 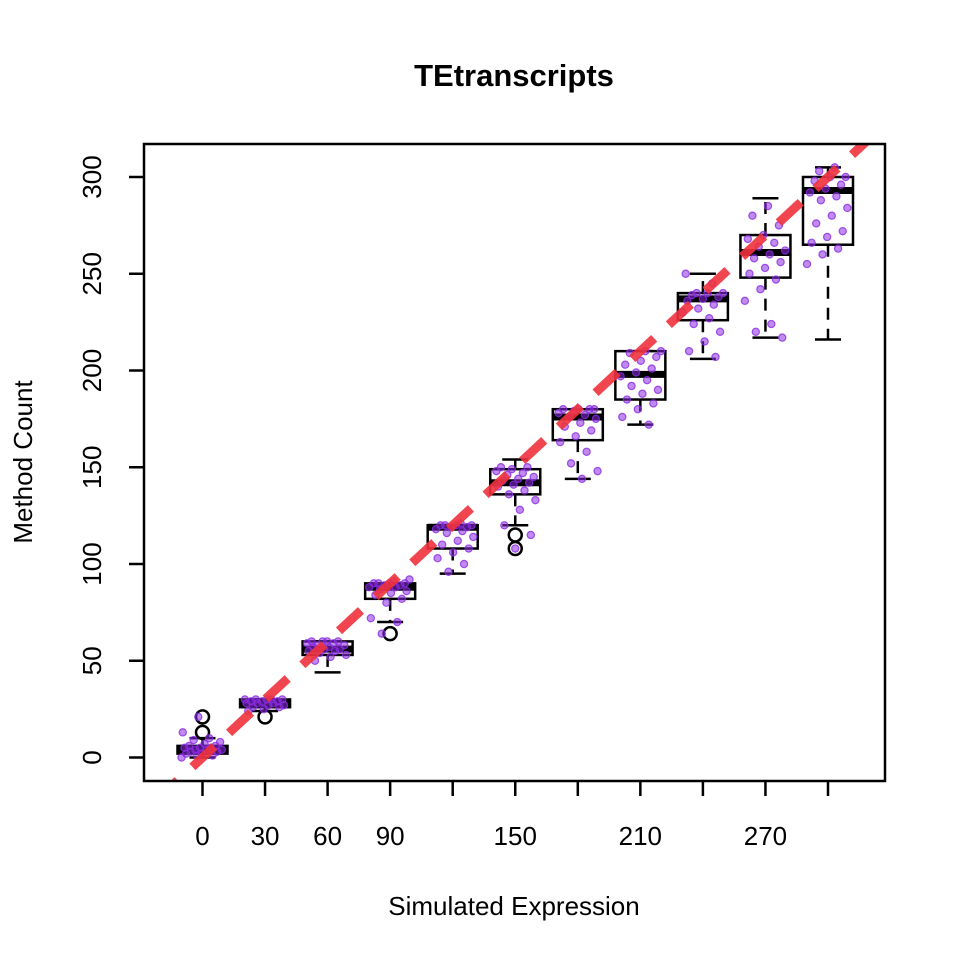 I want to click on x-tick-label: 270, so click(x=765, y=836).